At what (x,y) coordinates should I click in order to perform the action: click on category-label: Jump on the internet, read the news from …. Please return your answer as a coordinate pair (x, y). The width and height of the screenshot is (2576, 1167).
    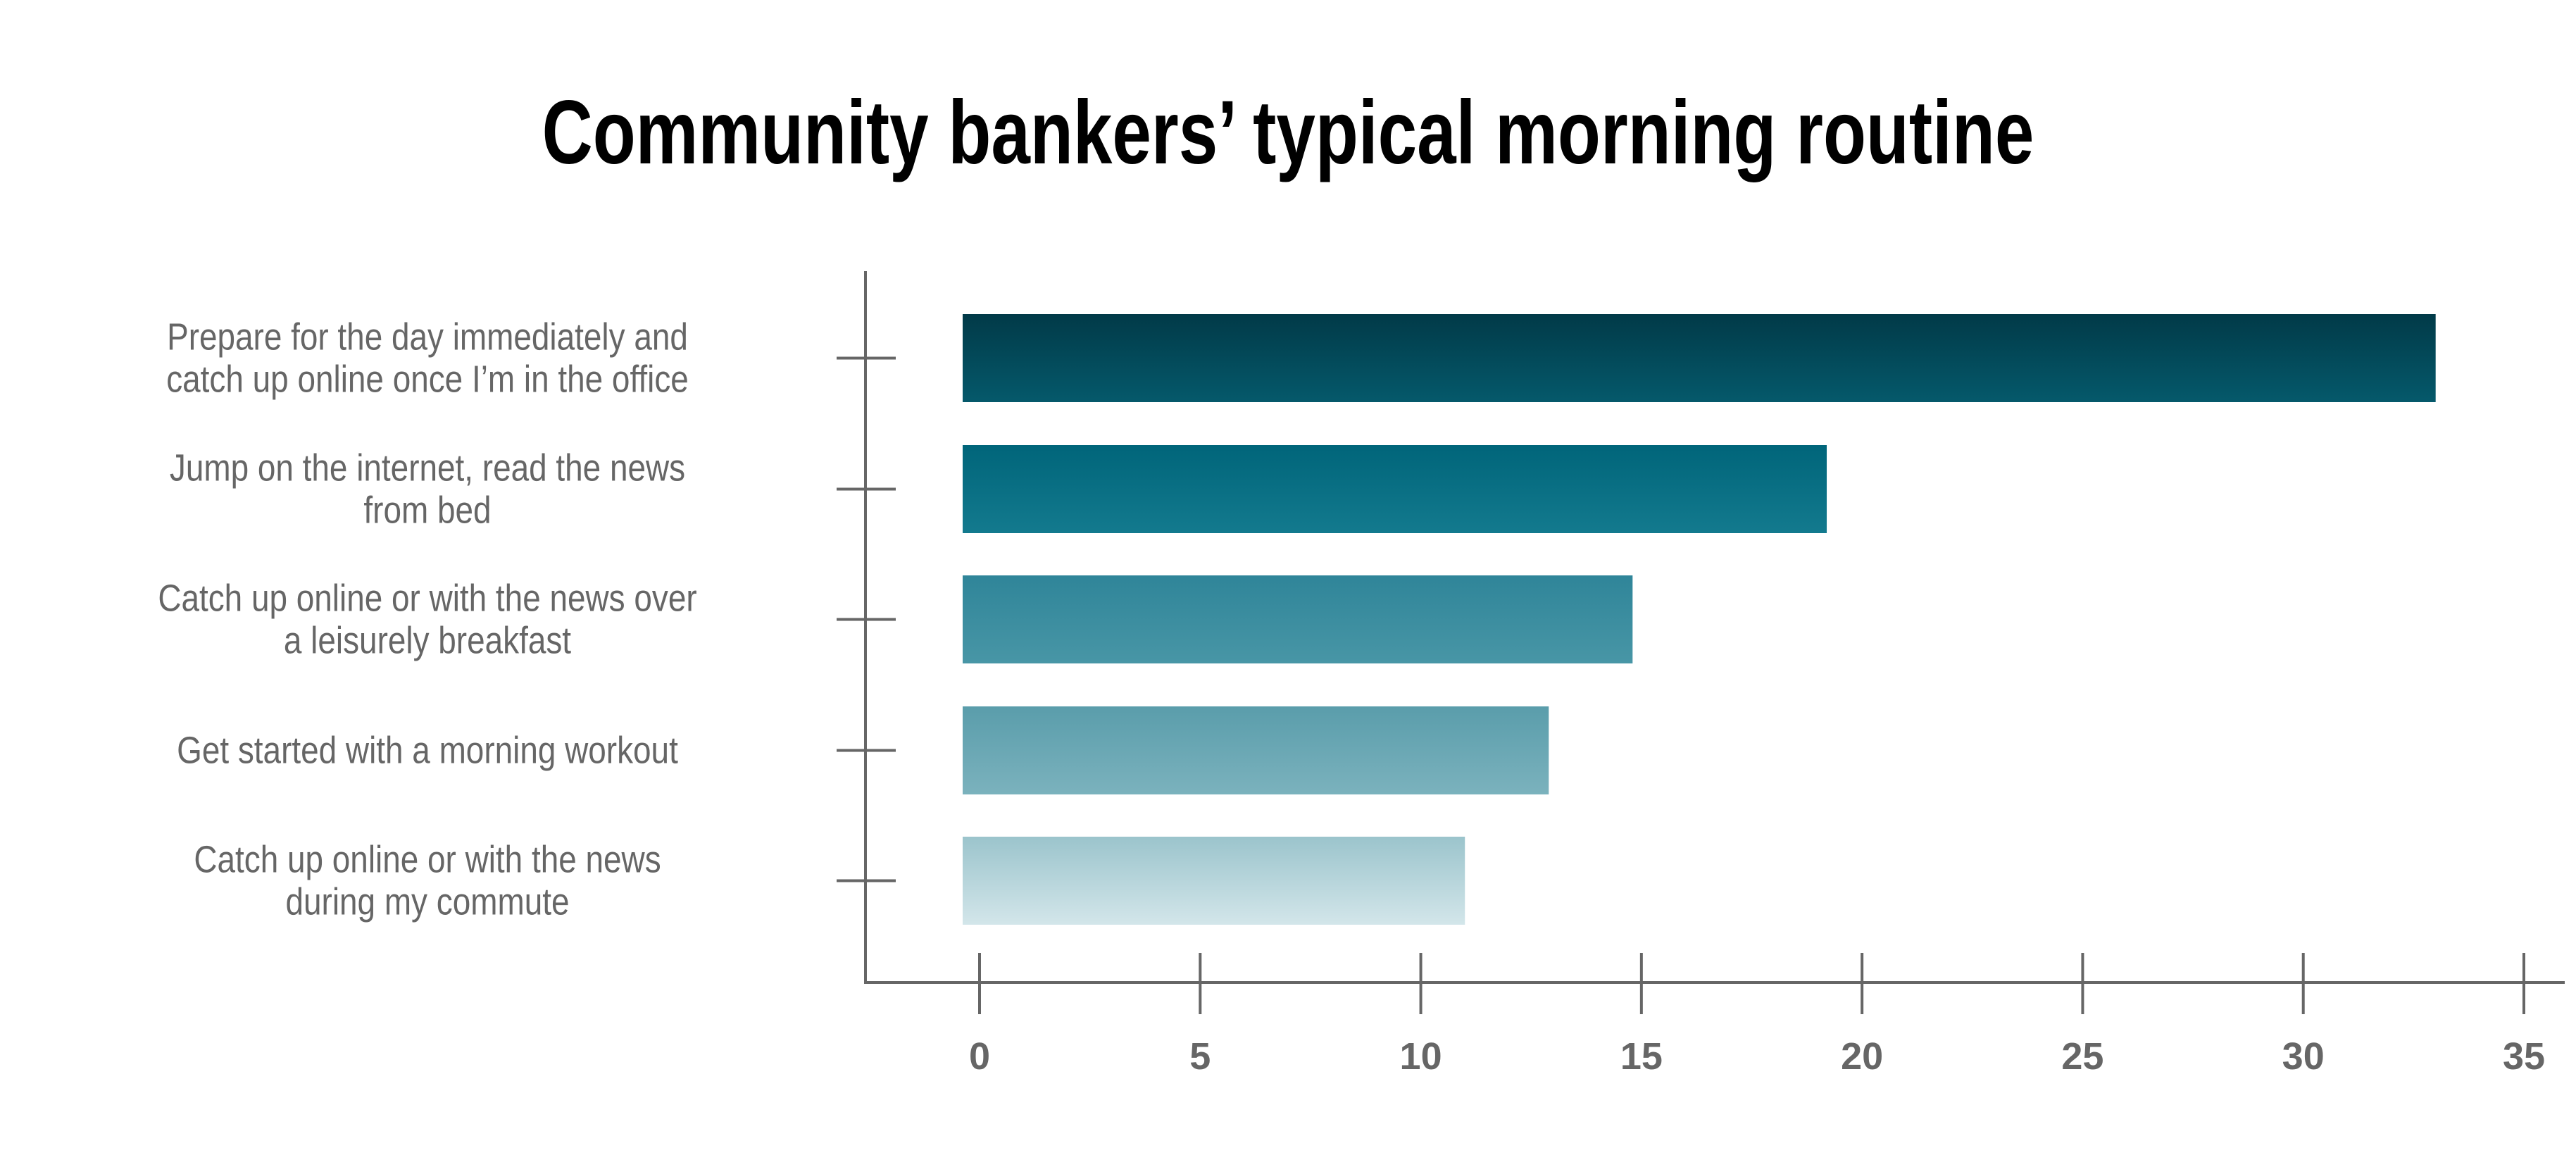
    Looking at the image, I should click on (427, 489).